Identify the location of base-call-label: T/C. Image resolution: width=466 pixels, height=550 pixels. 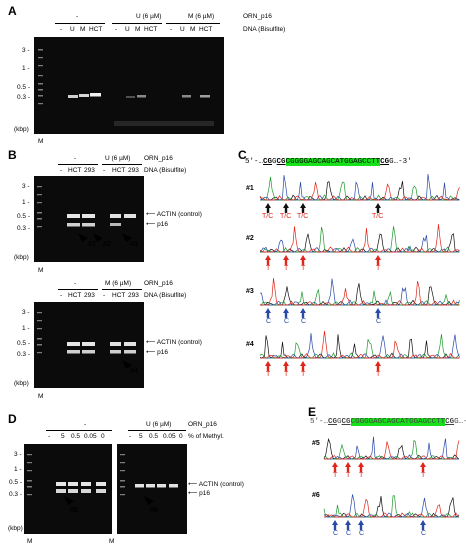
(303, 216).